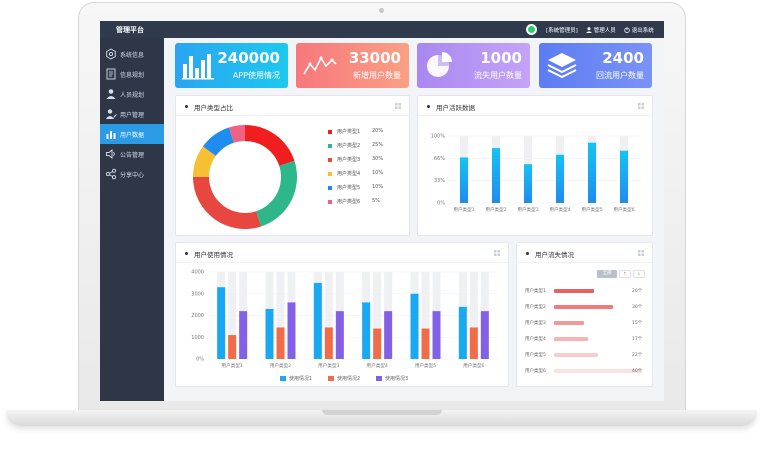 This screenshot has width=763, height=449. I want to click on sidebar-item-staff-plan: 人员规划, so click(132, 94).